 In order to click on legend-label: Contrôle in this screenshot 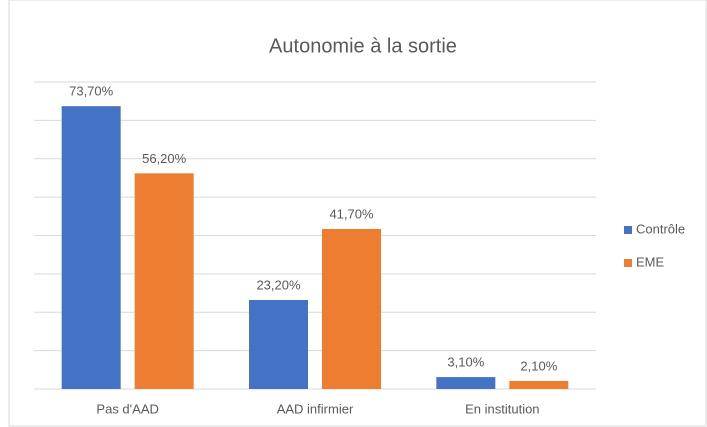, I will do `click(660, 228)`.